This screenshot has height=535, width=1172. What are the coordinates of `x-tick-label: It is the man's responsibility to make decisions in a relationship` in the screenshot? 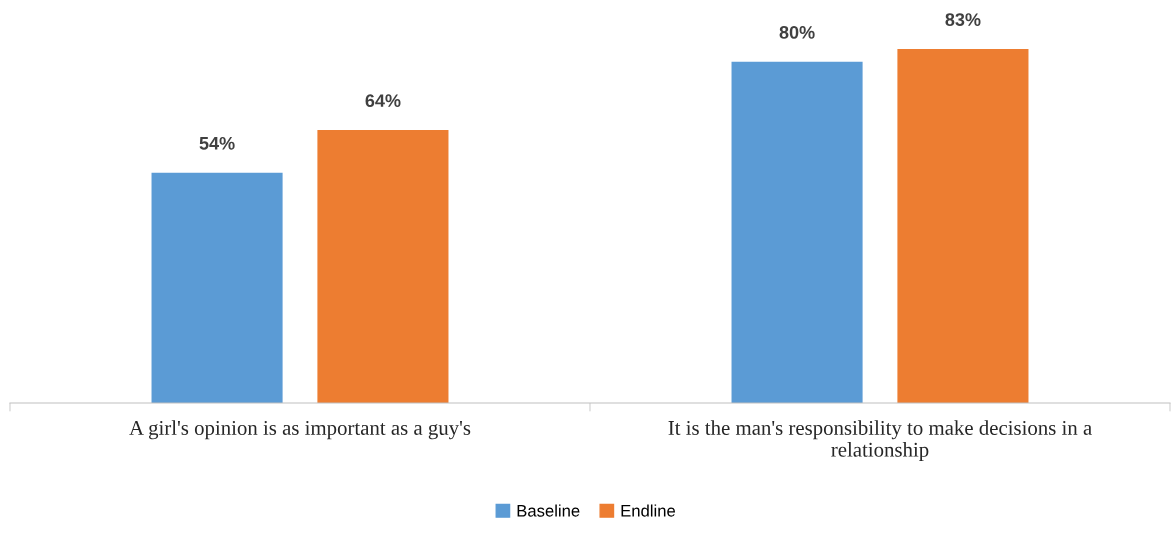 It's located at (880, 441).